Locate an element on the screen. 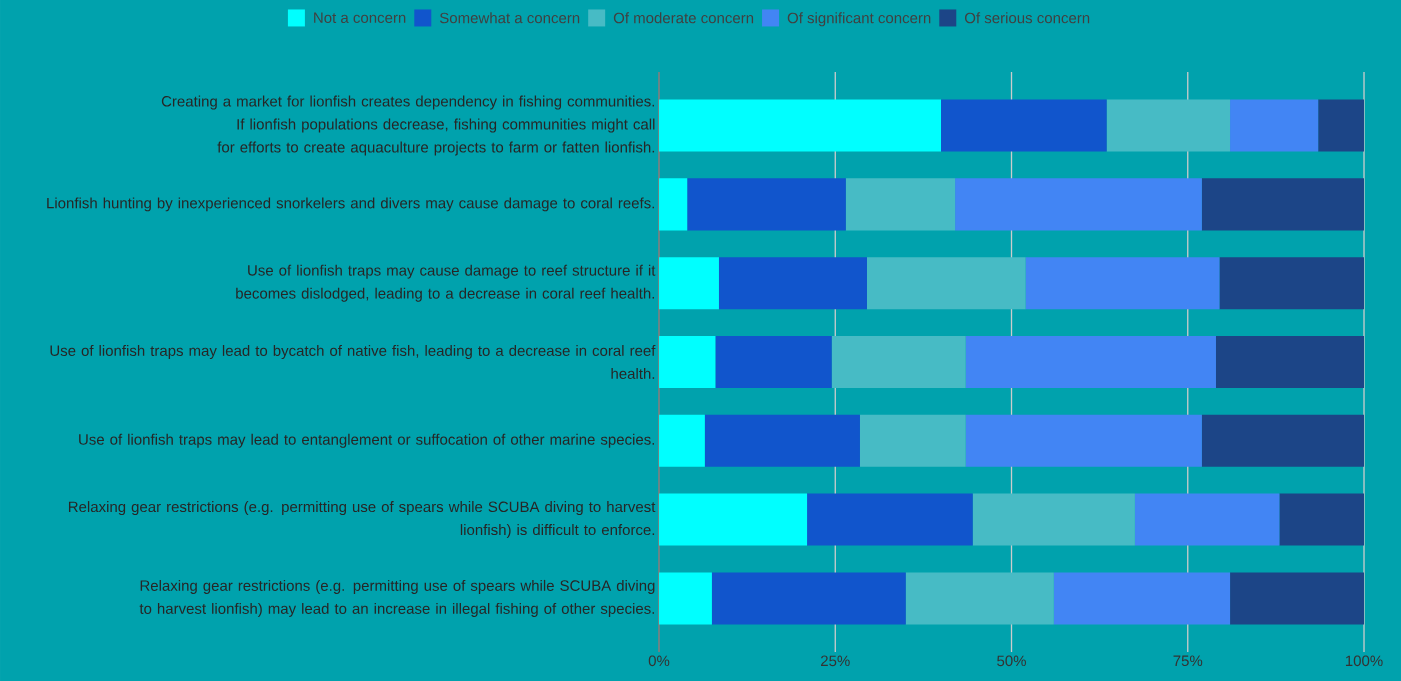 The image size is (1401, 681). y-tick-label: Lionfish hunting by inexperienced snorkelers and divers may cause damage to coral reefs. is located at coordinates (350, 204).